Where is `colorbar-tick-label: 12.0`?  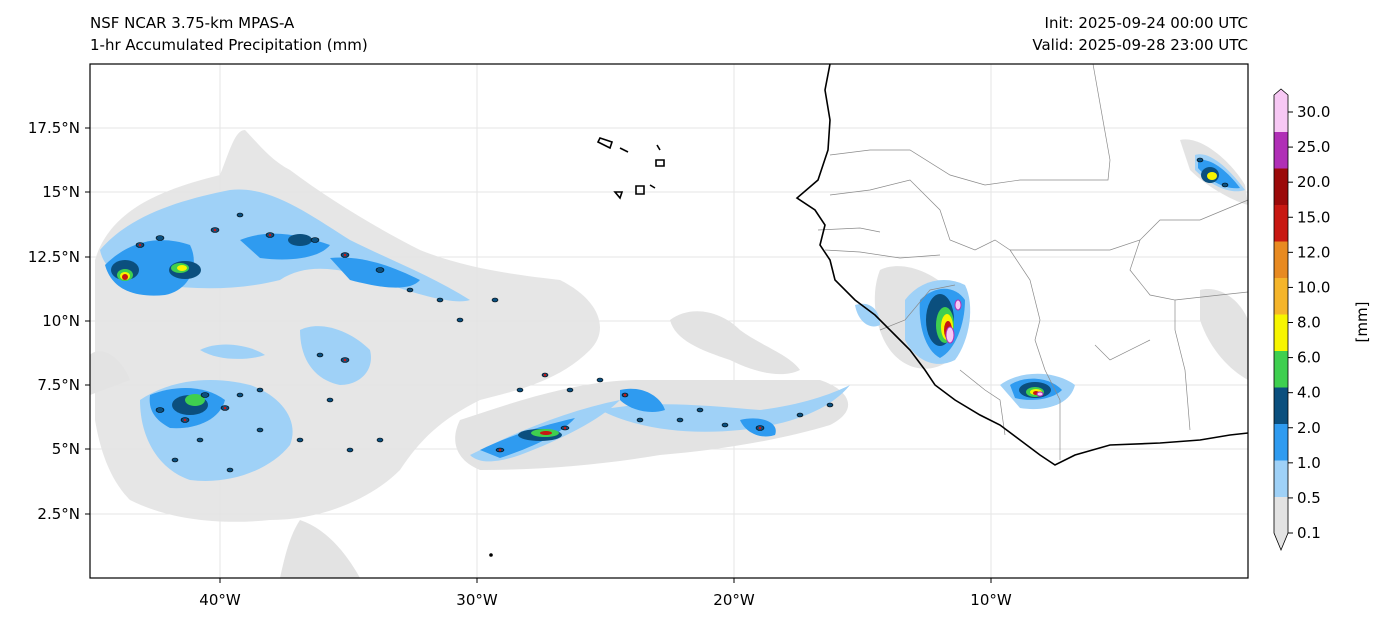
colorbar-tick-label: 12.0 is located at coordinates (1313, 252).